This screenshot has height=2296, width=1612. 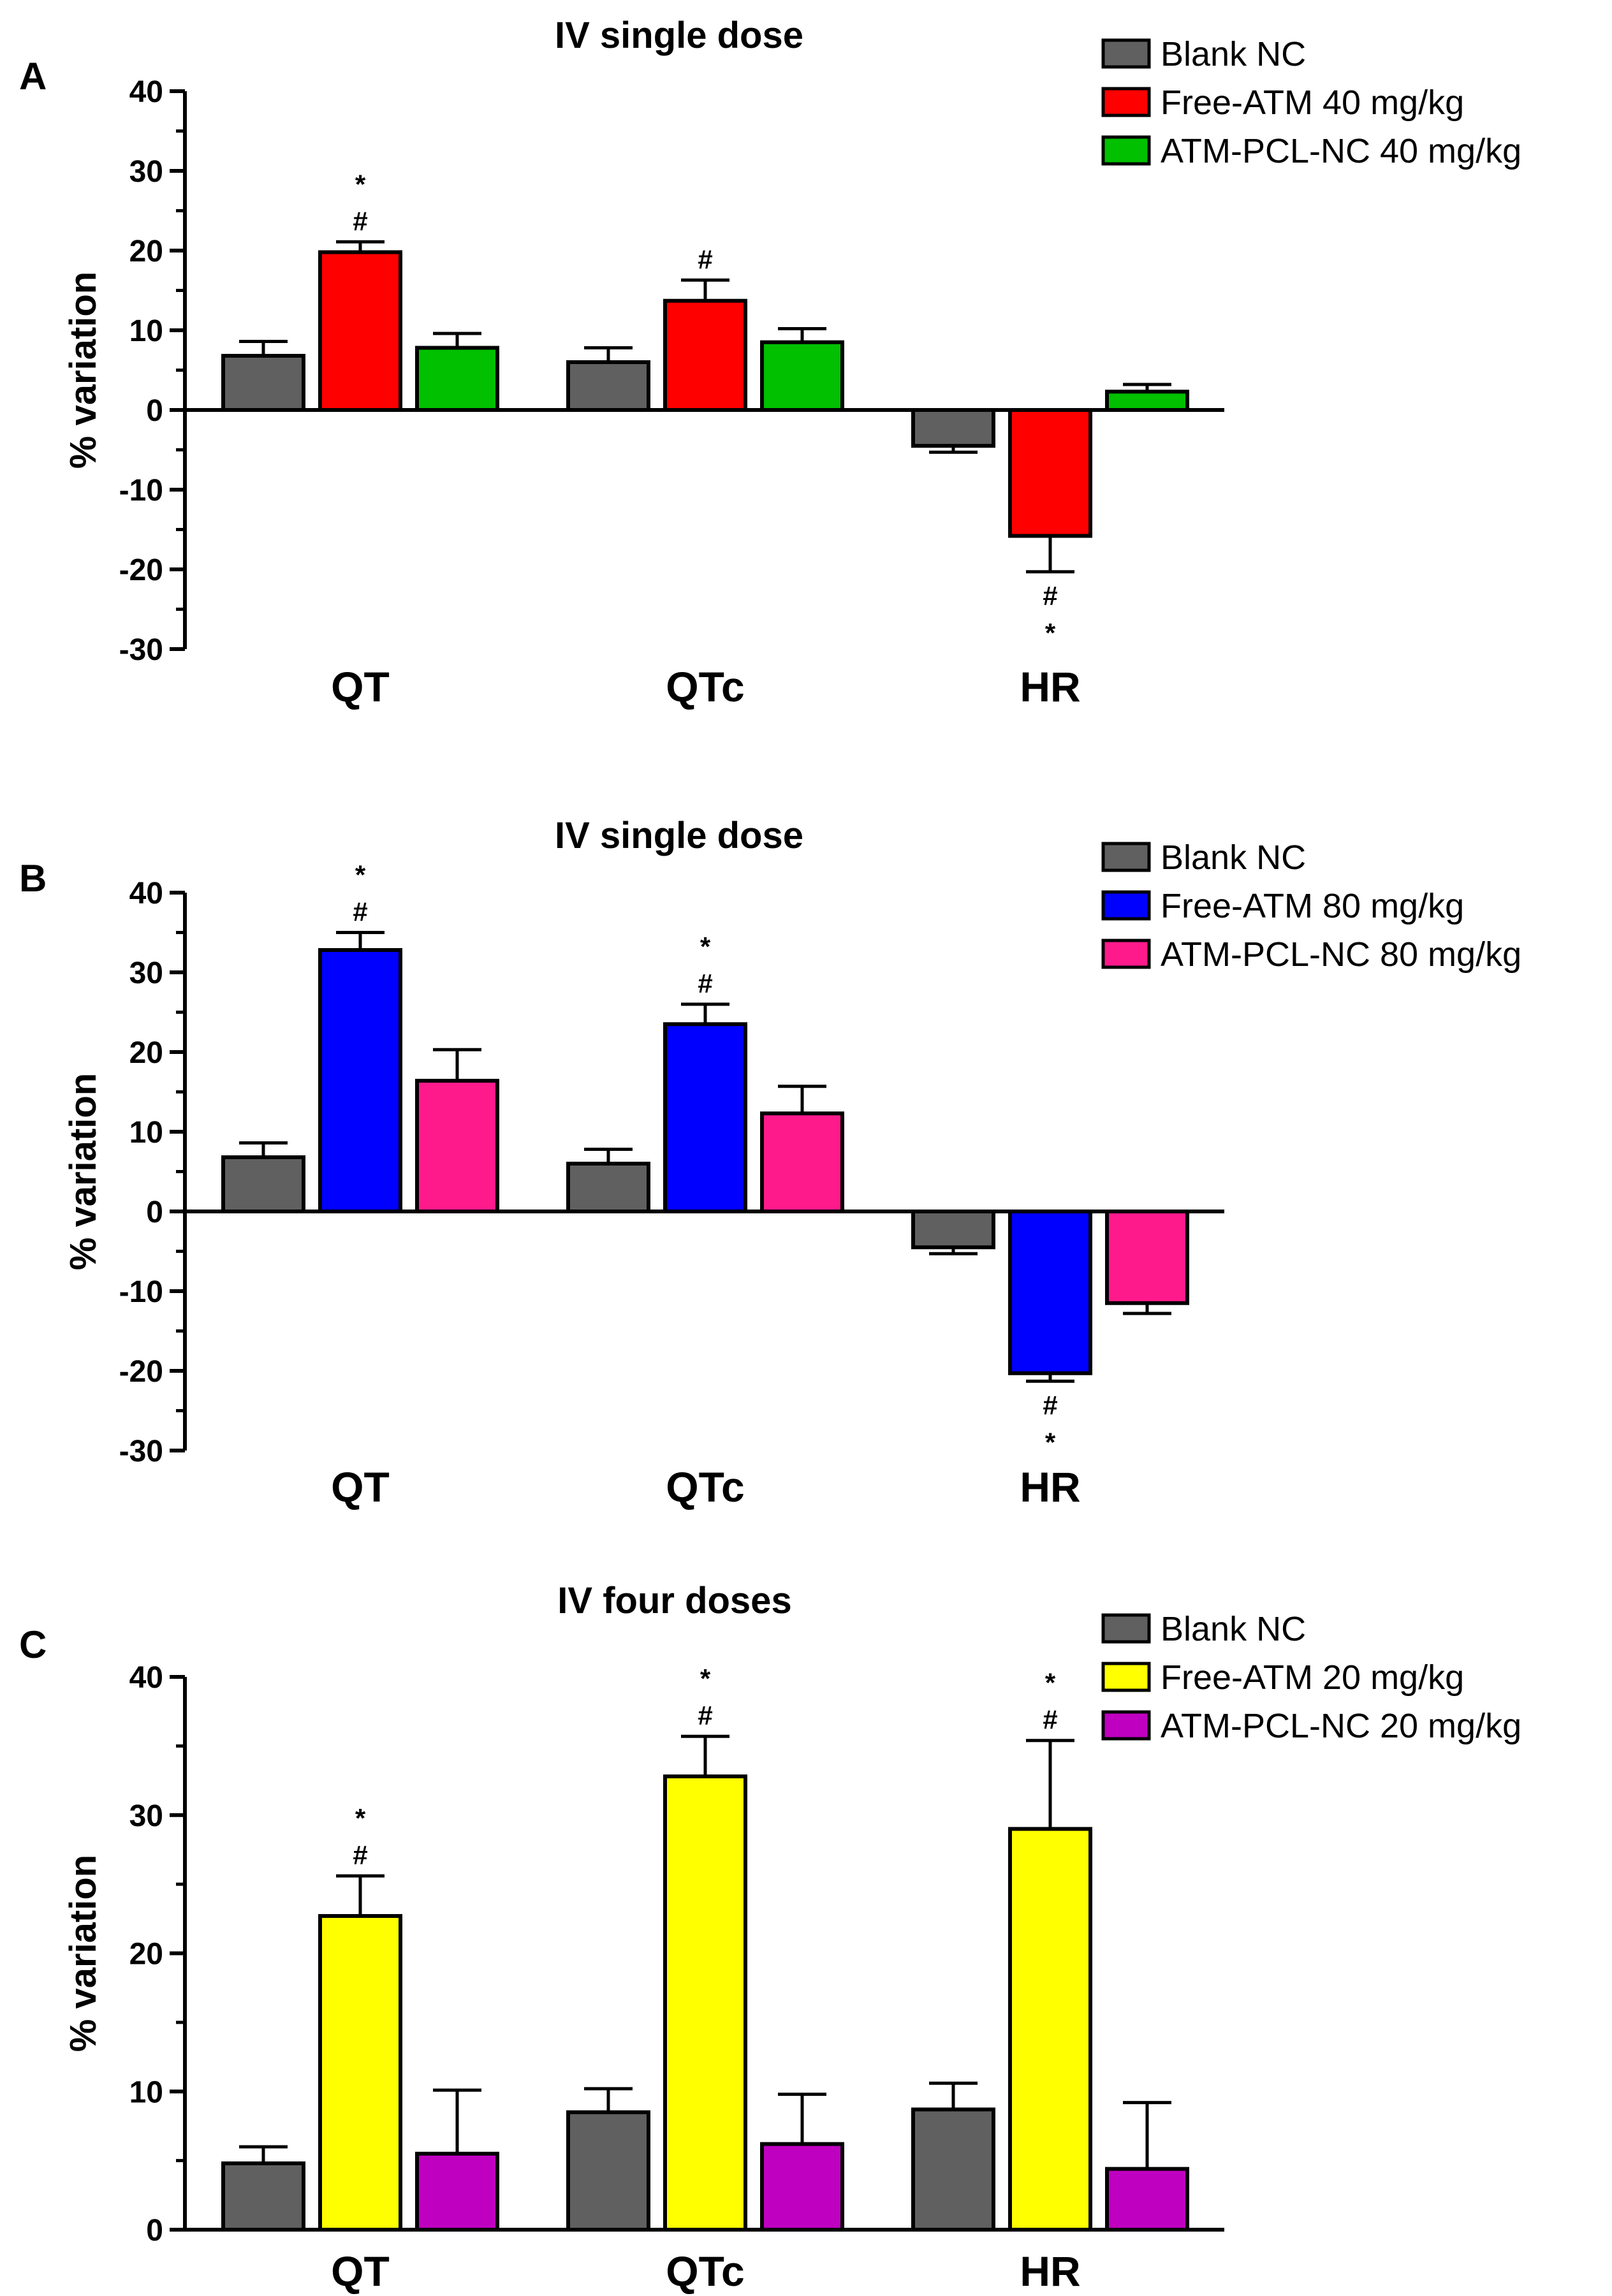 What do you see at coordinates (1341, 954) in the screenshot?
I see `legend-entry: ATM-PCL-NC 80 mg/kg` at bounding box center [1341, 954].